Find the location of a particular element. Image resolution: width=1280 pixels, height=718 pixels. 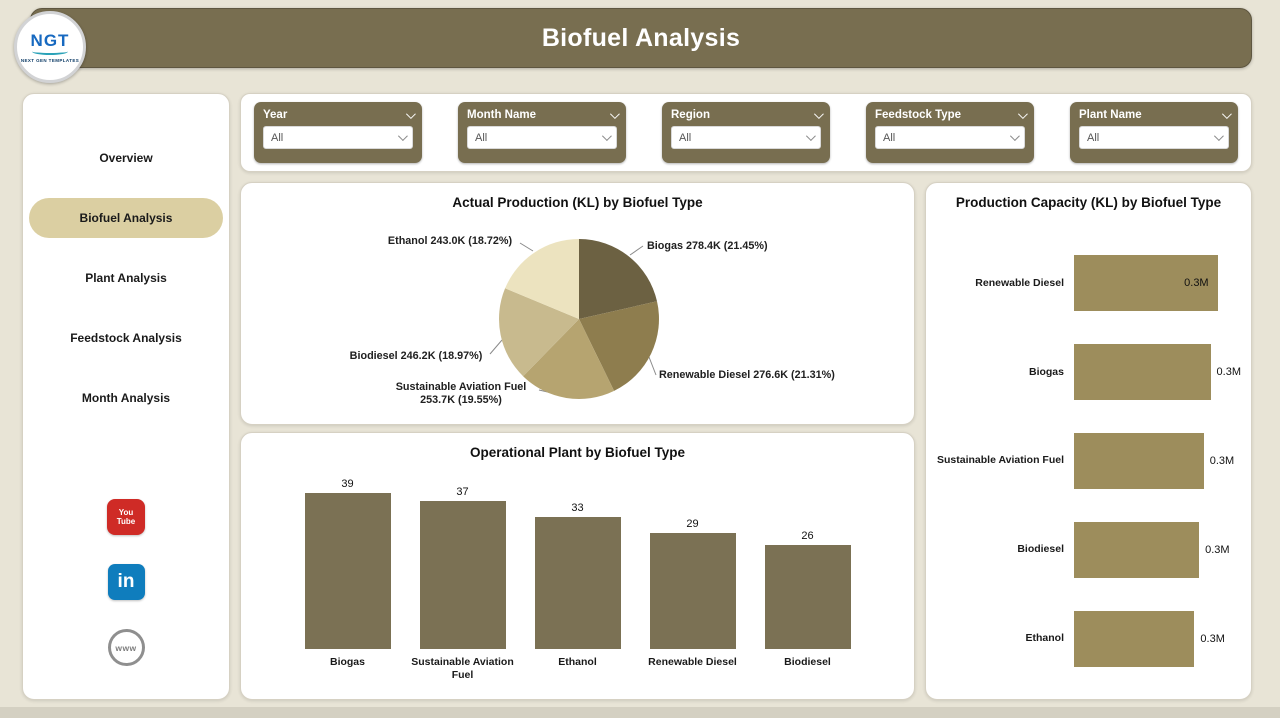

slicer-year: Year All is located at coordinates (338, 132).